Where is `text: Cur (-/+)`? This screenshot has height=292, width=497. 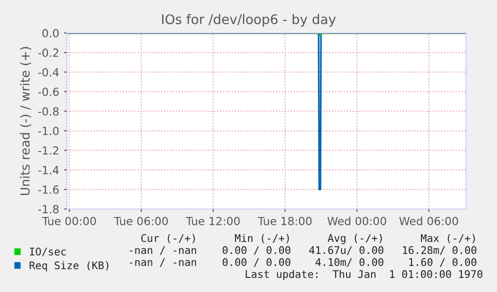 text: Cur (-/+) is located at coordinates (168, 239).